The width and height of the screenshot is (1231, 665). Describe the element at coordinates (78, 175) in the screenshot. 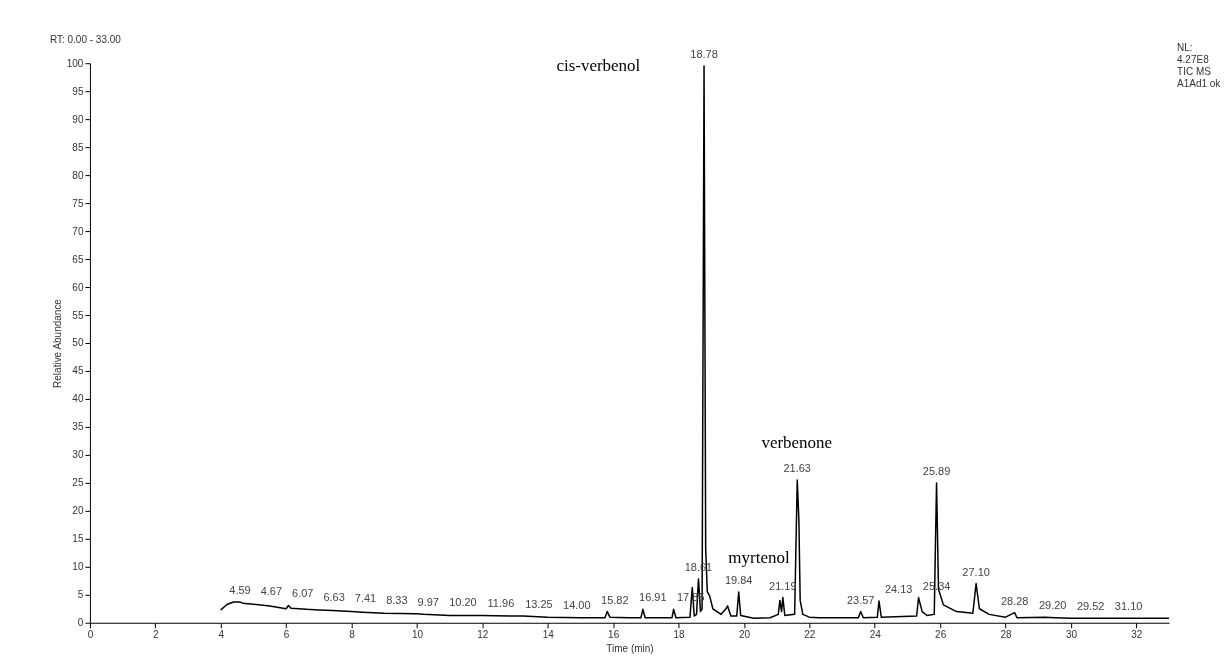

I see `y-tick-label: 80` at that location.